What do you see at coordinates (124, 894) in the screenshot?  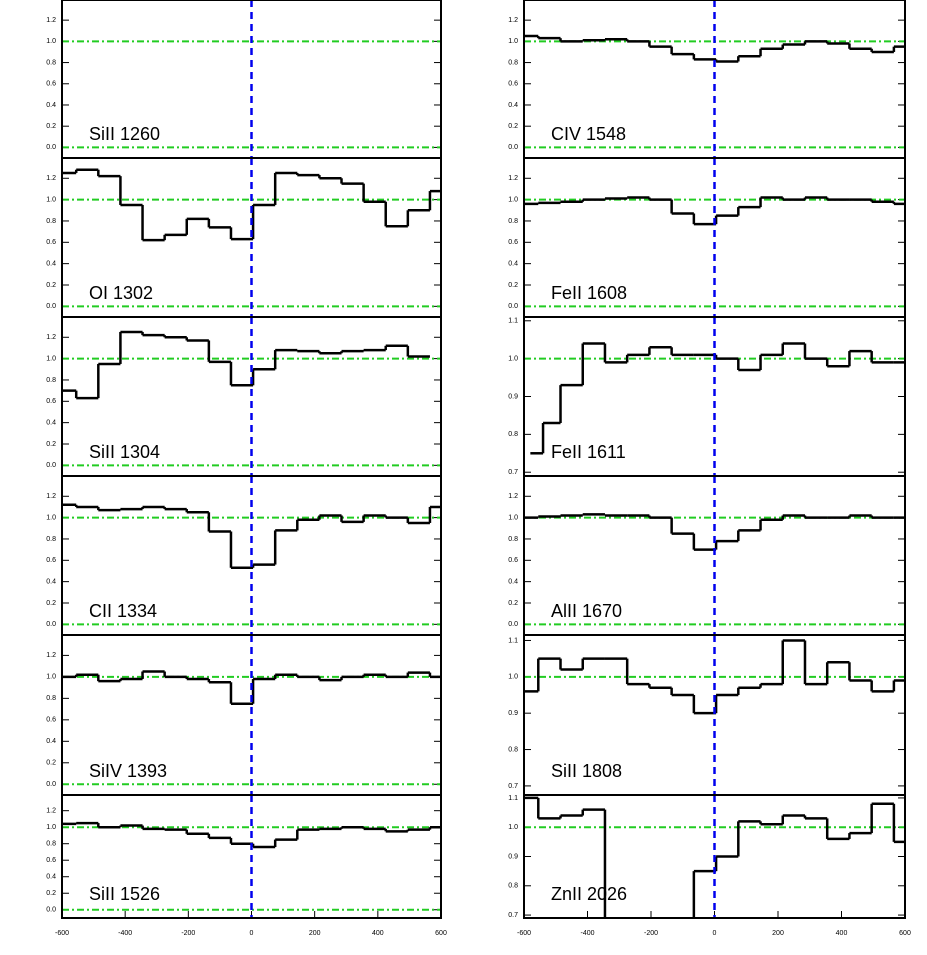 I see `panel-label: SiII 1526` at bounding box center [124, 894].